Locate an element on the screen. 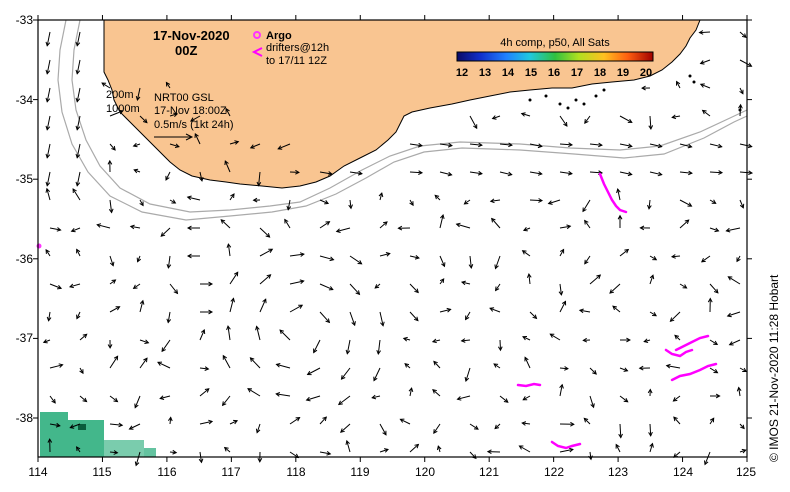  y-tick-label: -38 is located at coordinates (25, 418).